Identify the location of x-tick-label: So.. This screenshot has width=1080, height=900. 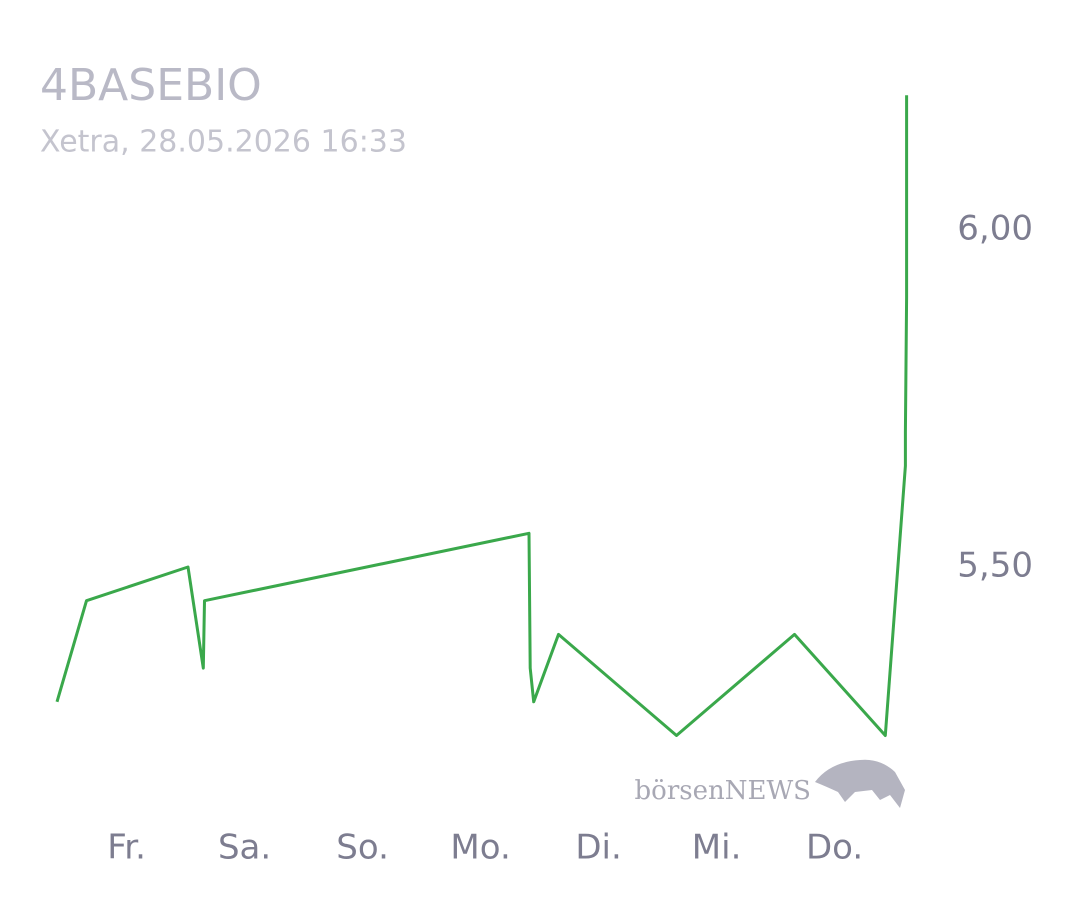
(362, 848).